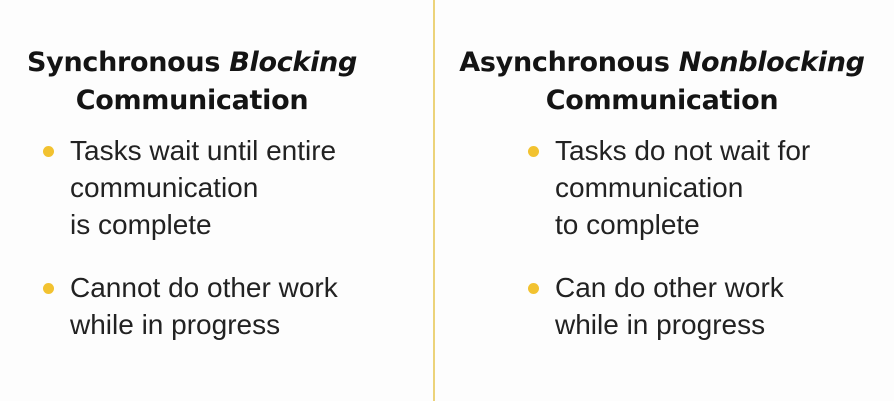  What do you see at coordinates (240, 306) in the screenshot?
I see `bullet-text: Cannot do other work while in progress` at bounding box center [240, 306].